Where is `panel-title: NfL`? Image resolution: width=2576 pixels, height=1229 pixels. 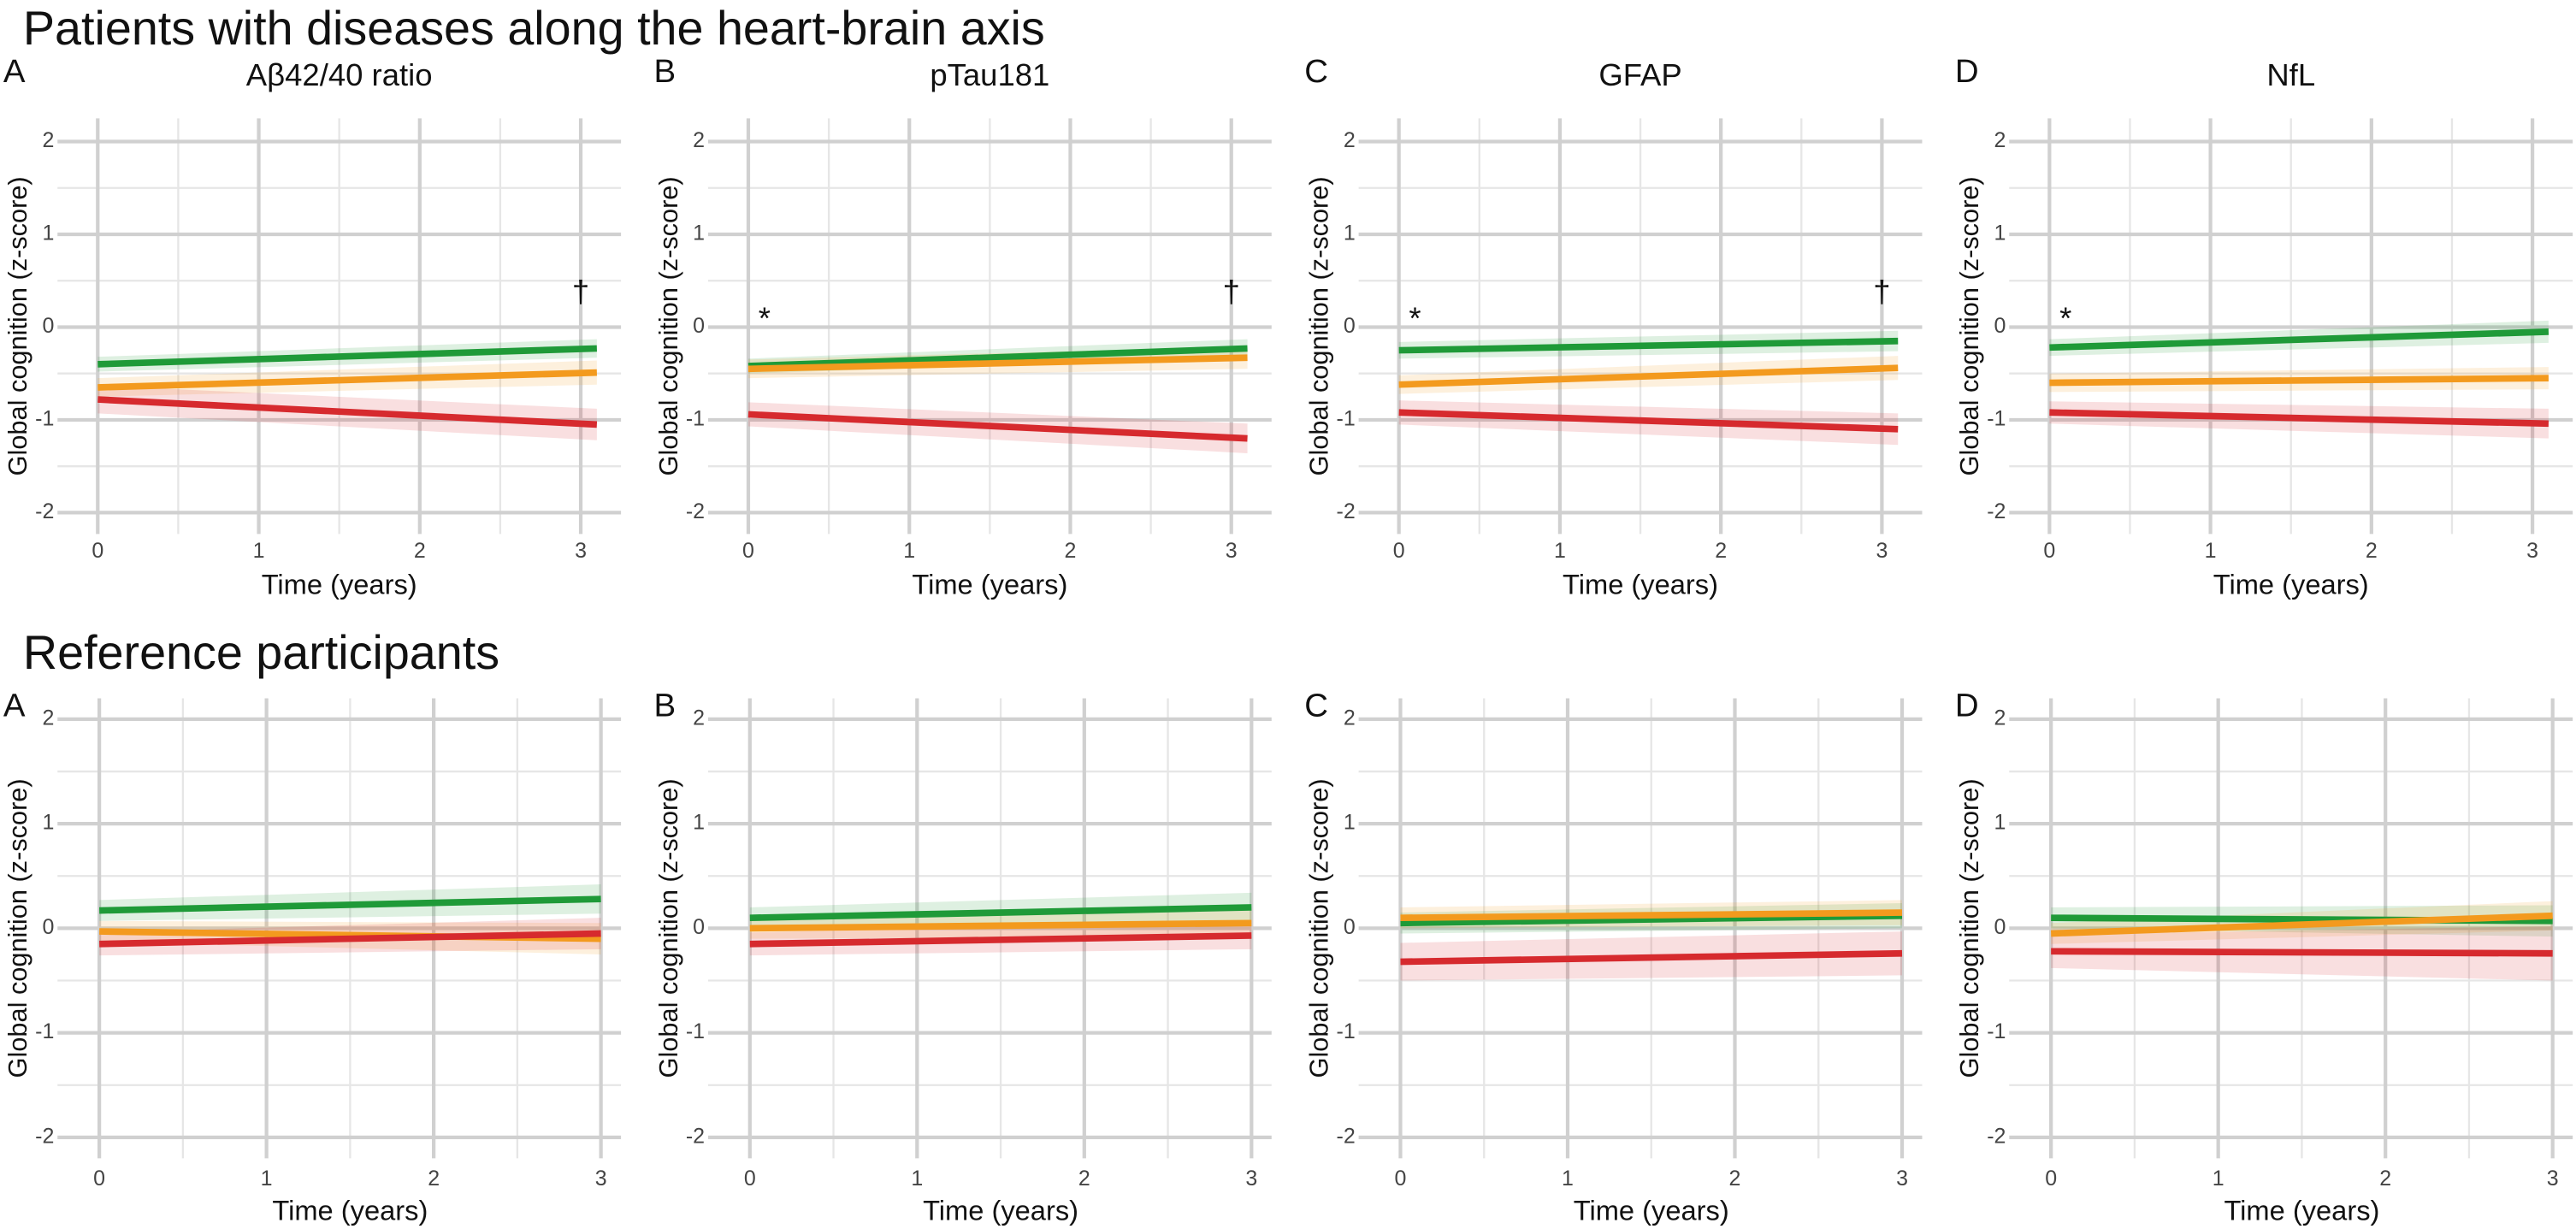
panel-title: NfL is located at coordinates (2290, 74).